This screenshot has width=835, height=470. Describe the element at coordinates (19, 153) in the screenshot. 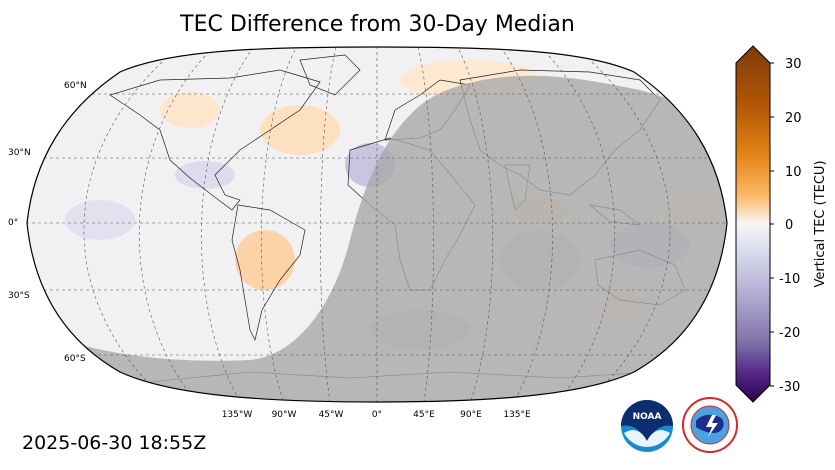

I see `lat-label: 30°N` at that location.